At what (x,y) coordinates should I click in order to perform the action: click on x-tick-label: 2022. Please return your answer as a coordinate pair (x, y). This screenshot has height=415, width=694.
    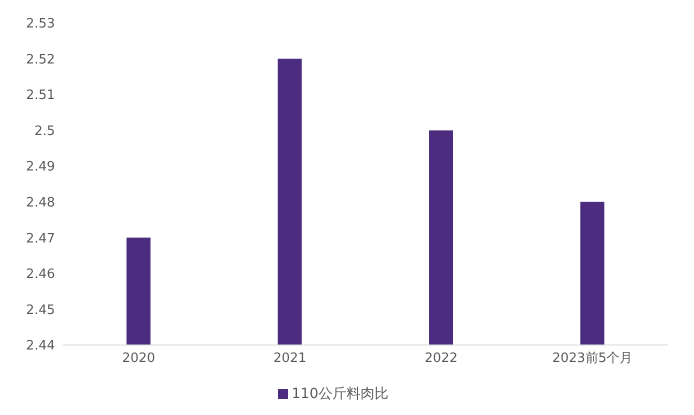
    Looking at the image, I should click on (441, 358).